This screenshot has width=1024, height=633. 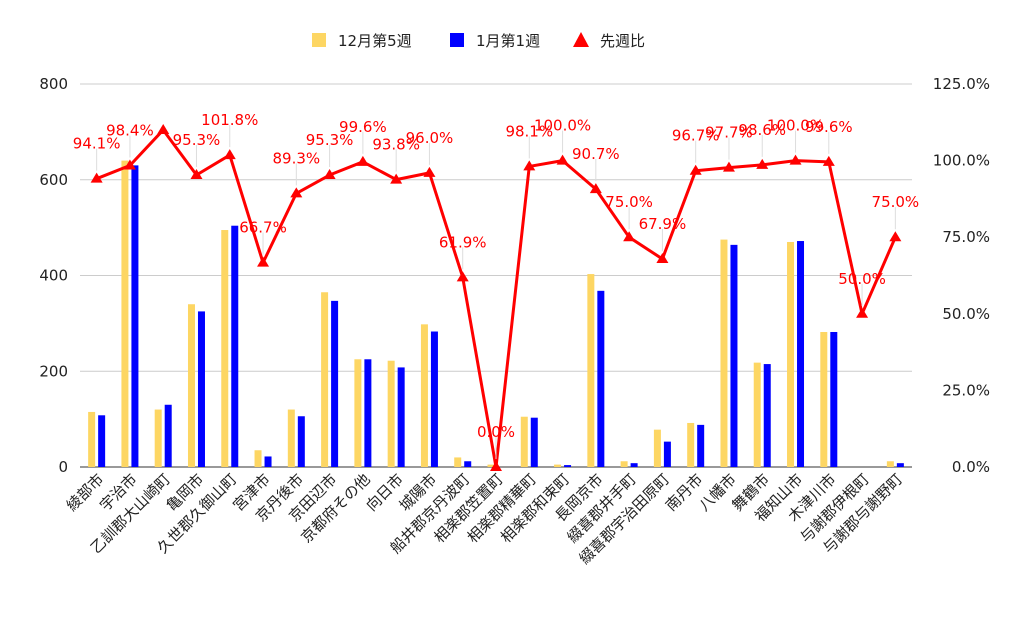 What do you see at coordinates (966, 390) in the screenshot?
I see `right-tick-label: 25.0%` at bounding box center [966, 390].